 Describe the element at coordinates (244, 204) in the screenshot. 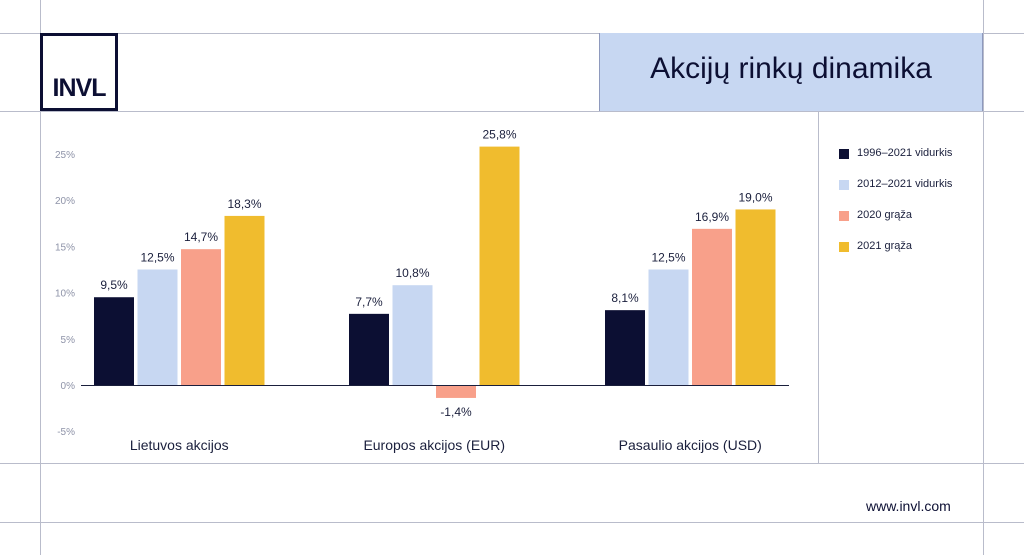

I see `data-label: 18,3%` at that location.